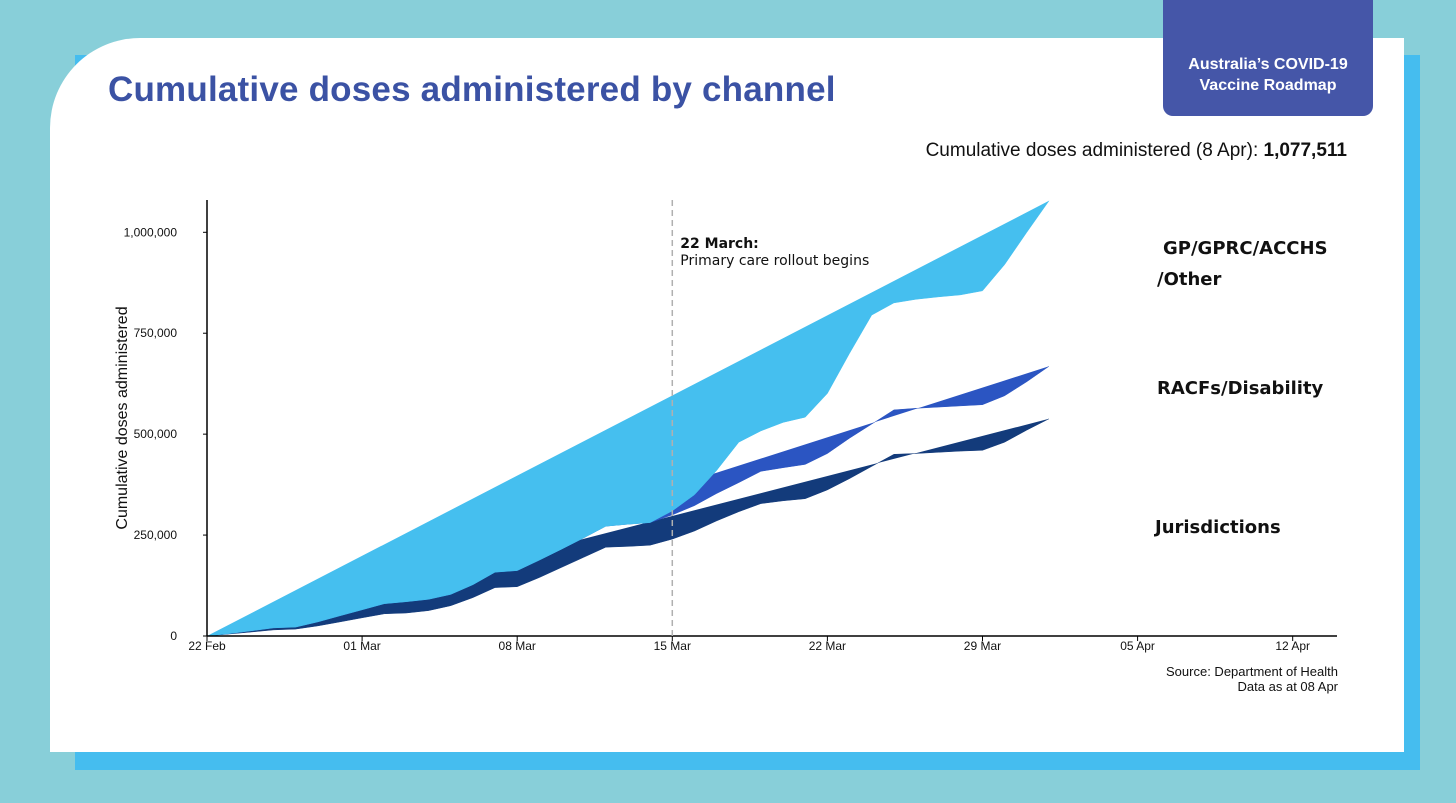  What do you see at coordinates (1189, 279) in the screenshot?
I see `series-label-gp-line2: /Other` at bounding box center [1189, 279].